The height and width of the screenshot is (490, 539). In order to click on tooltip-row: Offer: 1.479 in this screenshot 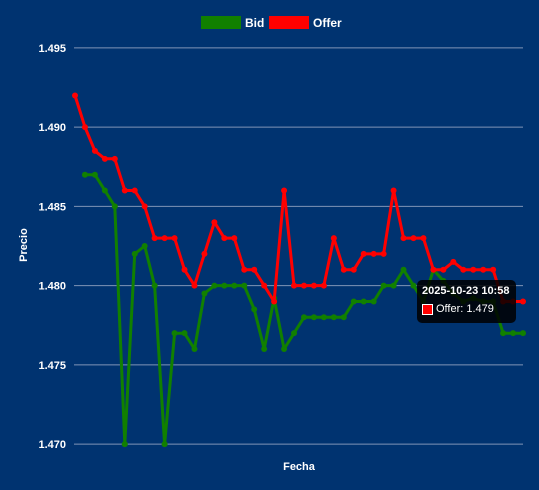, I will do `click(466, 309)`.